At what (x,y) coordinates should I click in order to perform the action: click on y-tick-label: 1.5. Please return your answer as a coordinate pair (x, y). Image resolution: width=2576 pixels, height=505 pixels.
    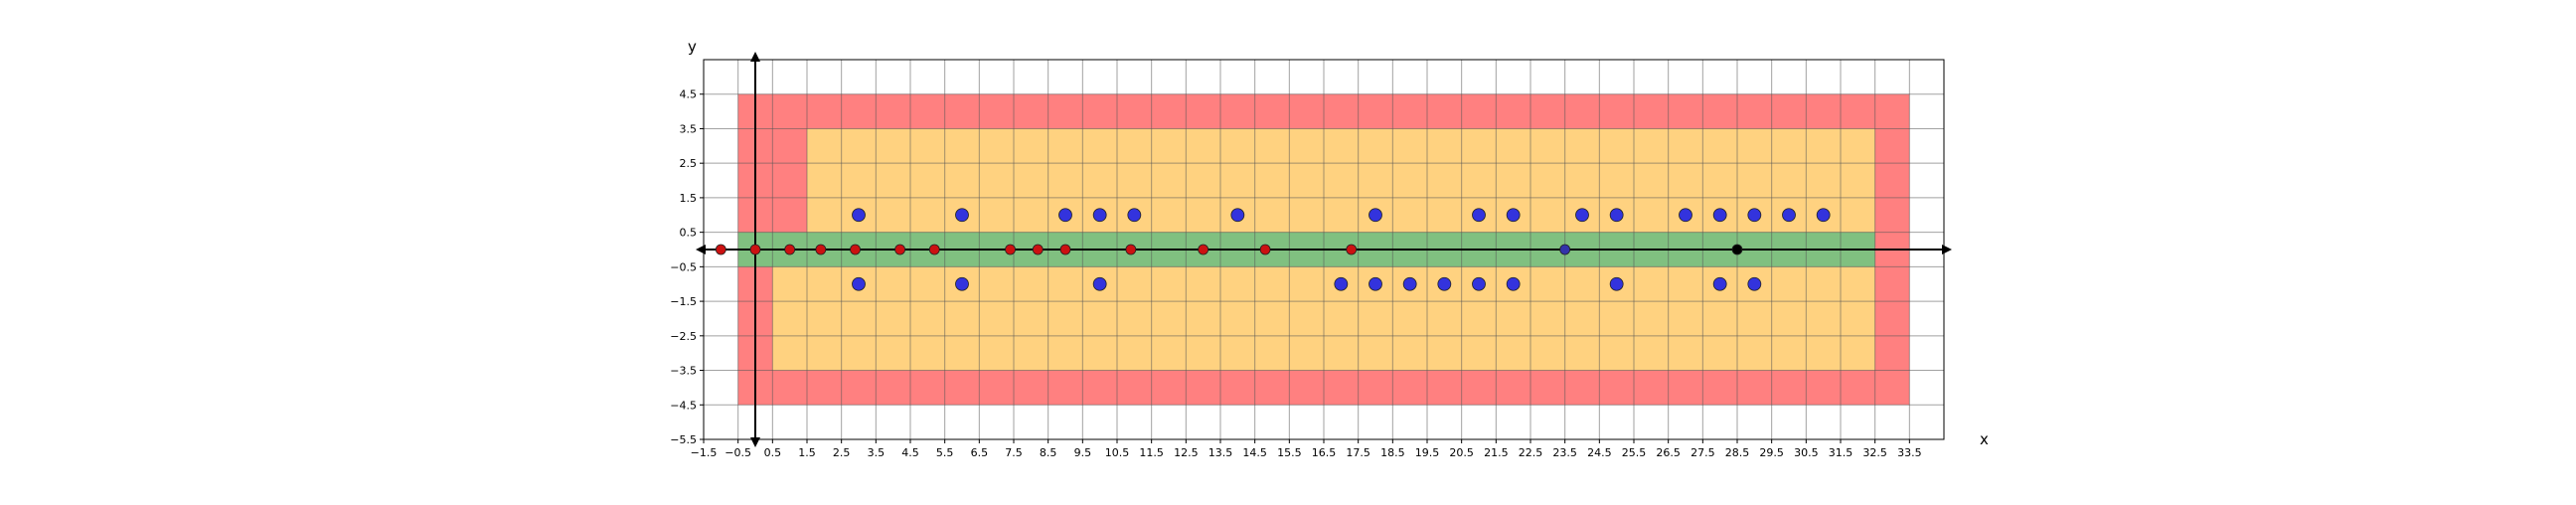
    Looking at the image, I should click on (689, 198).